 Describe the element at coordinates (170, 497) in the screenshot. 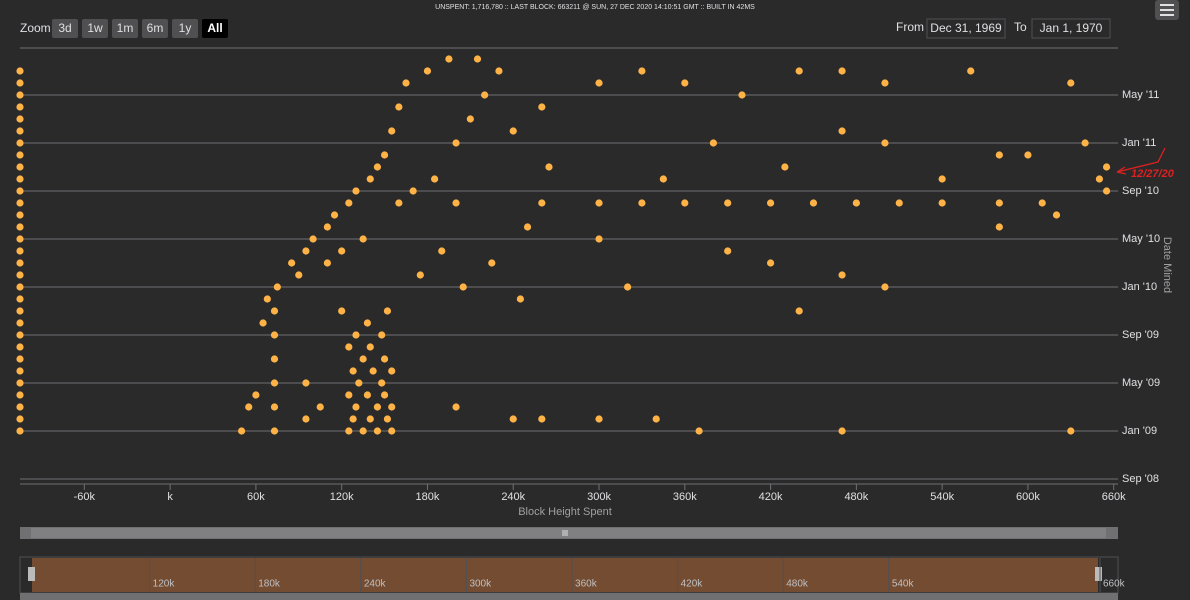

I see `x-tick-label: k` at that location.